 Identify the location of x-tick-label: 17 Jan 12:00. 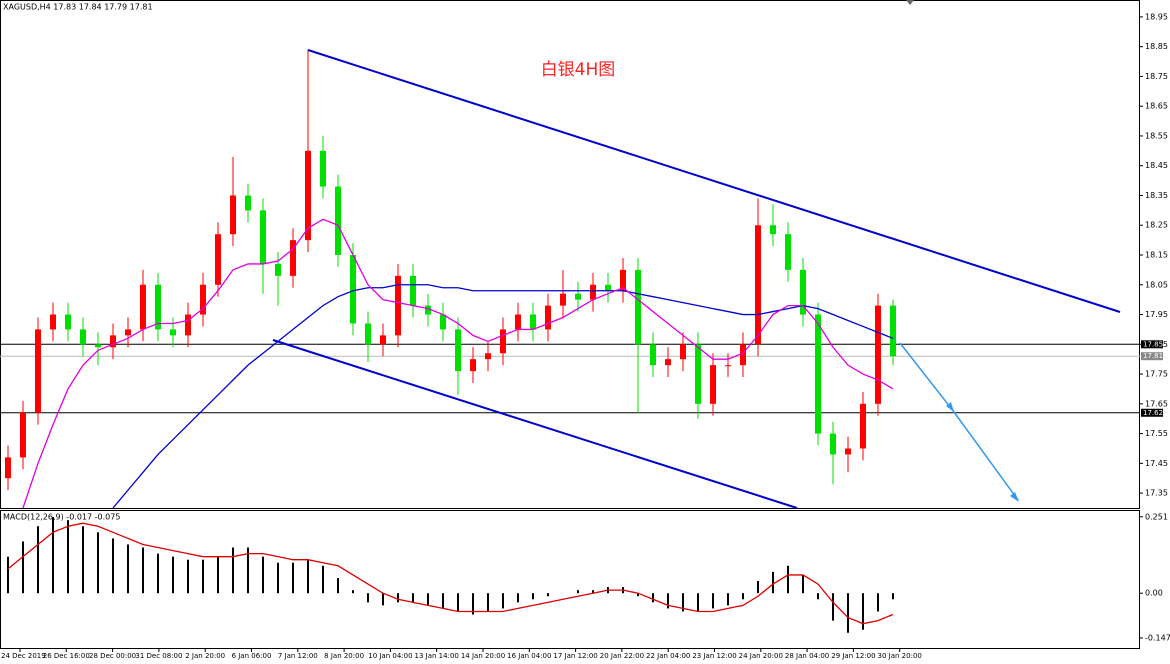
(575, 656).